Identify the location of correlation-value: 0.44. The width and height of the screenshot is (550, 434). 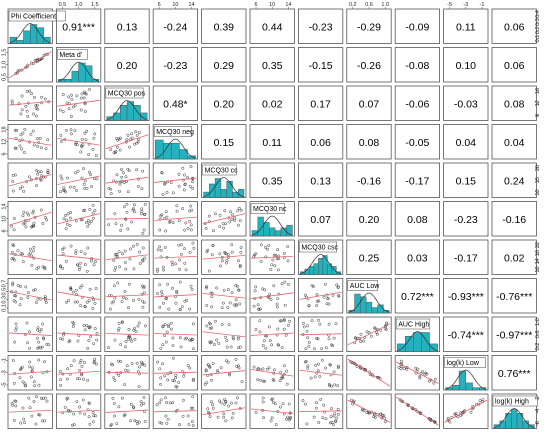
(272, 27).